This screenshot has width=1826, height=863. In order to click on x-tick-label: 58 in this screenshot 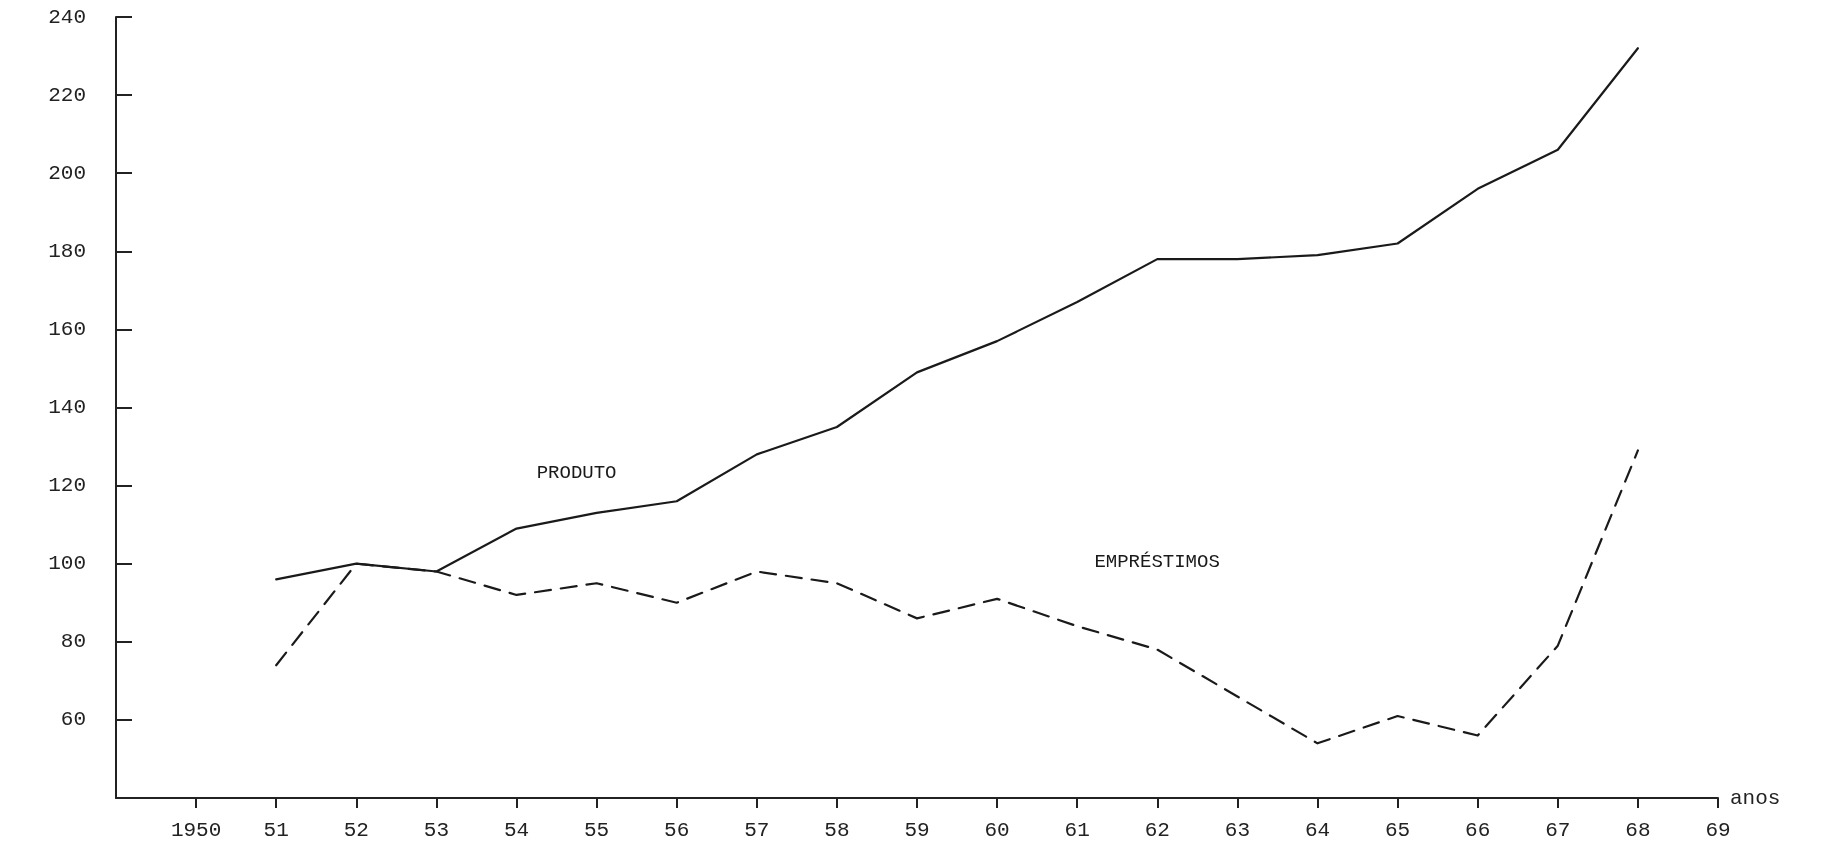, I will do `click(837, 830)`.